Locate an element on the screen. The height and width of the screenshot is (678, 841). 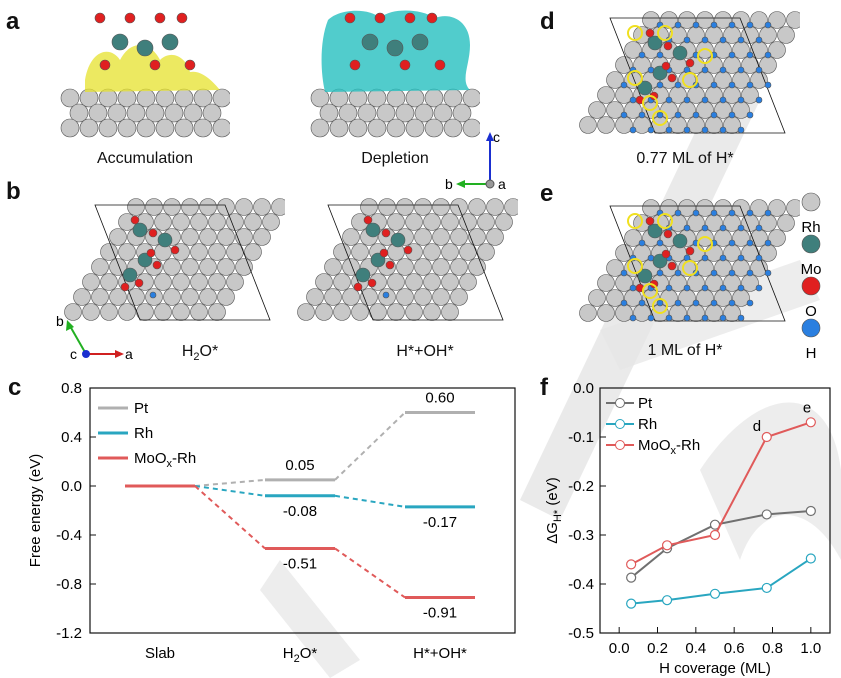
series-rh is located at coordinates (721, 581).